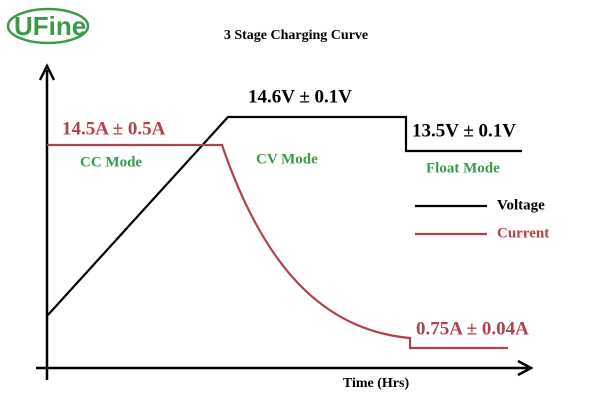 The width and height of the screenshot is (600, 400). Describe the element at coordinates (287, 159) in the screenshot. I see `stage-label: CV Mode` at that location.